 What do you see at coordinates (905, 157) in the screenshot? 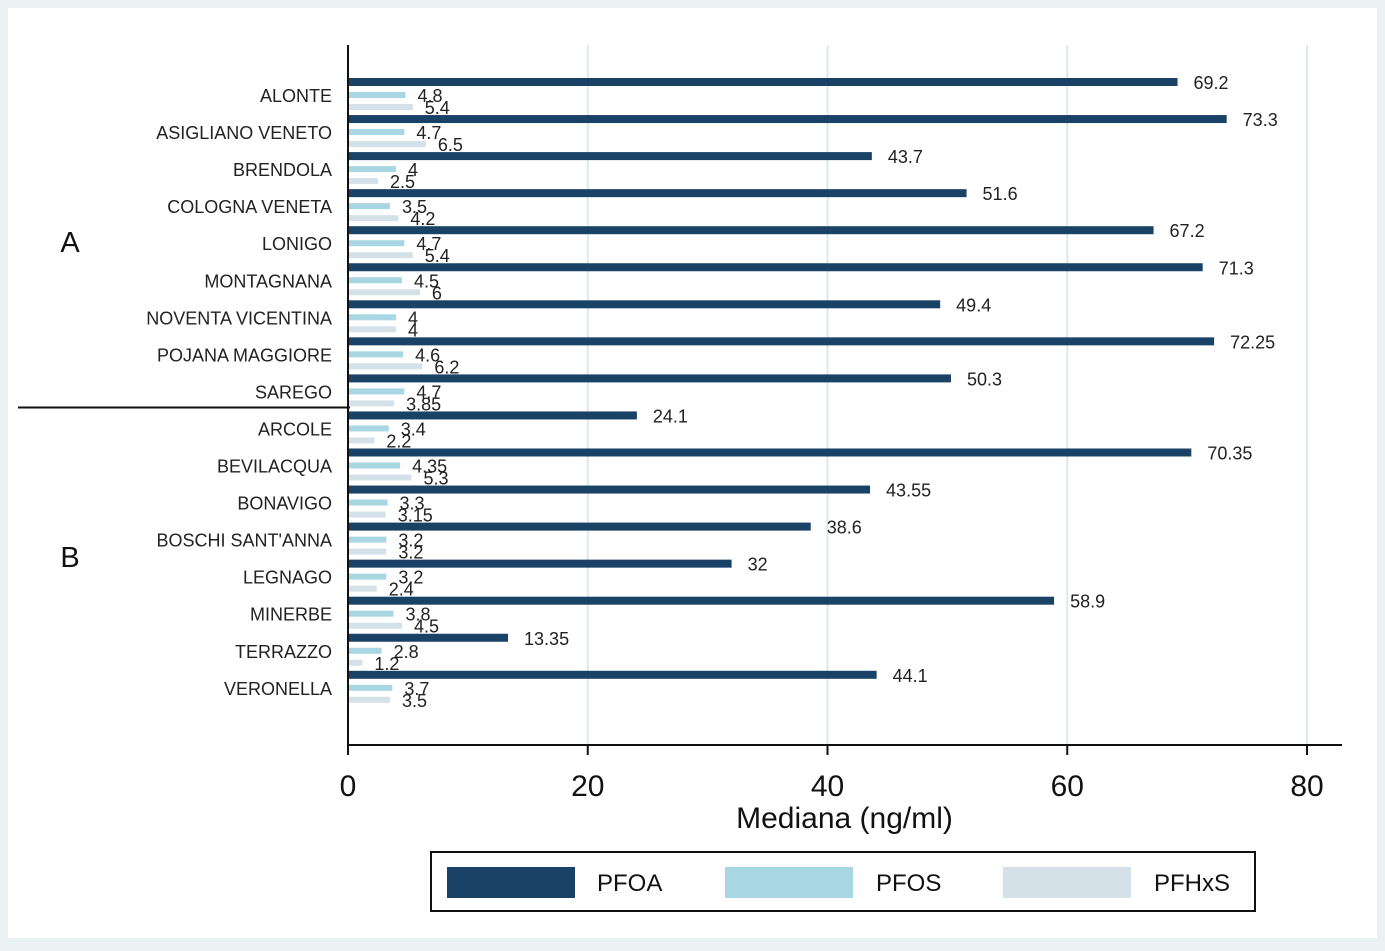
I see `data-label-pfoa: 43.7` at bounding box center [905, 157].